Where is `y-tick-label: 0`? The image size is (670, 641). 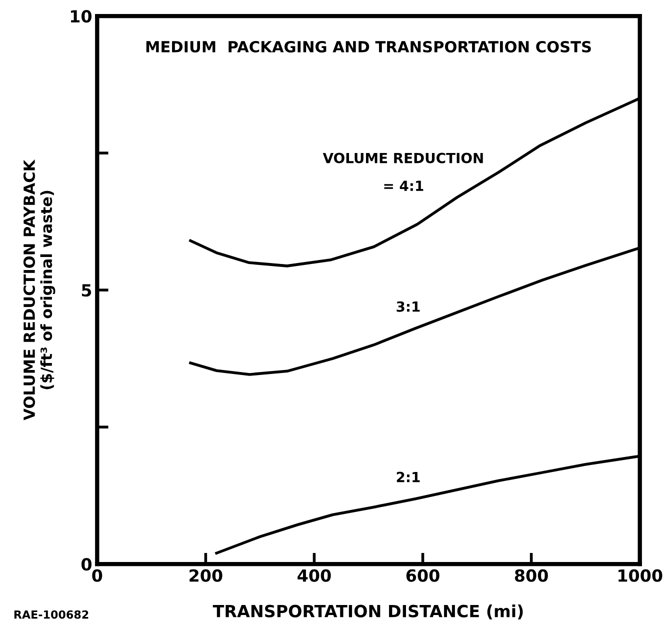 y-tick-label: 0 is located at coordinates (86, 564).